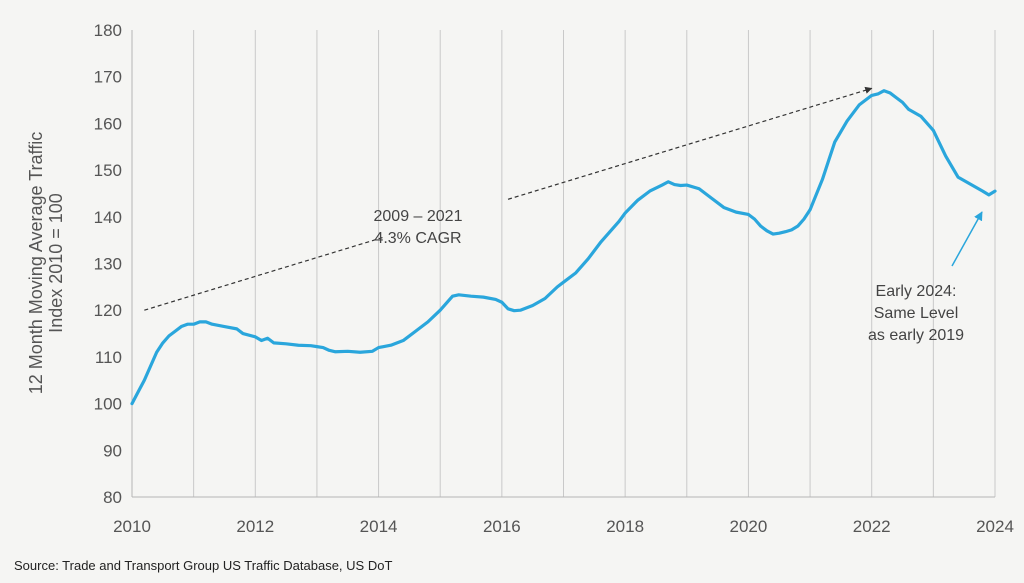 Image resolution: width=1024 pixels, height=583 pixels. I want to click on y-axis-title-line2: Index 2010 = 100, so click(56, 263).